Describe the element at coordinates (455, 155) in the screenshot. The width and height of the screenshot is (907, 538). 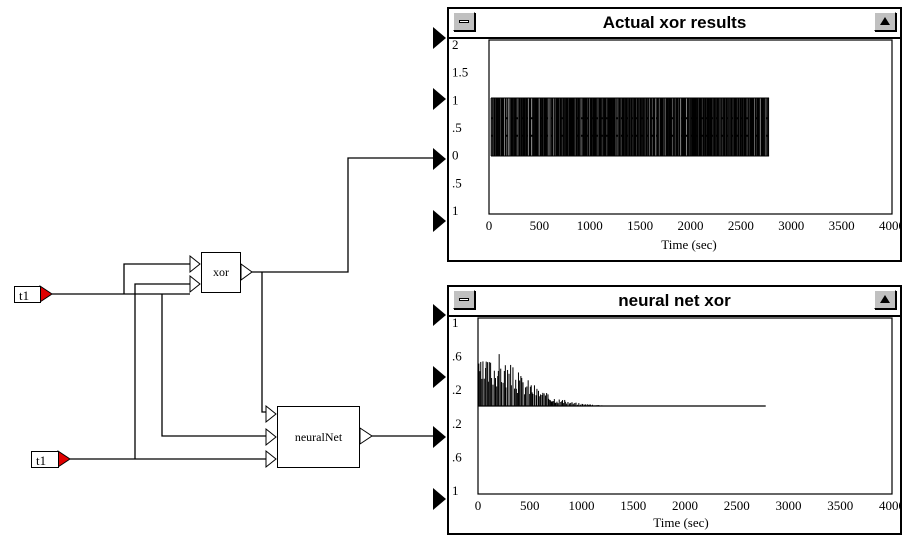
I see `y-tick-label: 0` at that location.